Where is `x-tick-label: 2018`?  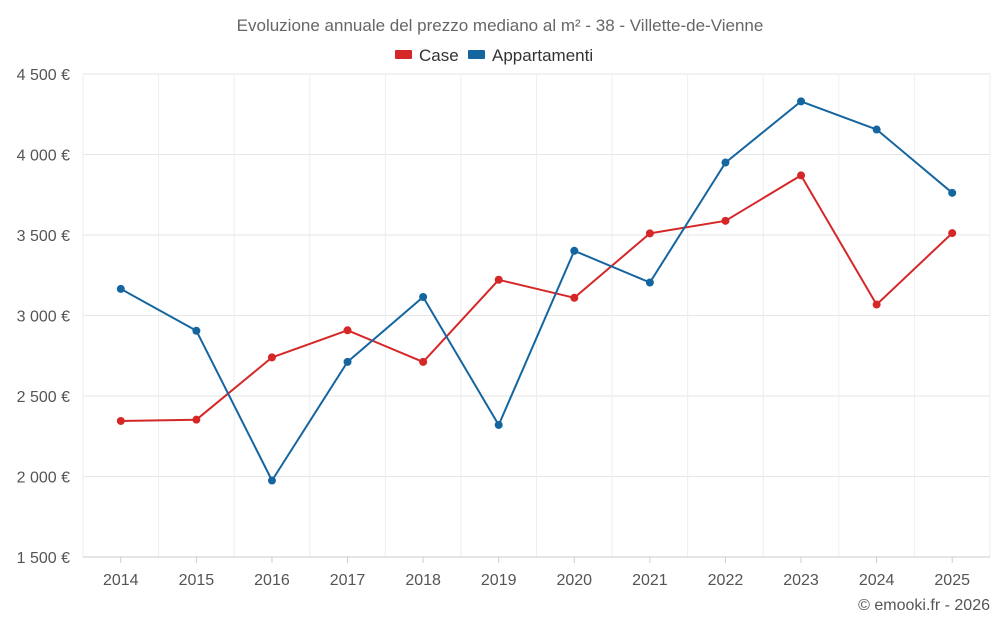
x-tick-label: 2018 is located at coordinates (423, 580).